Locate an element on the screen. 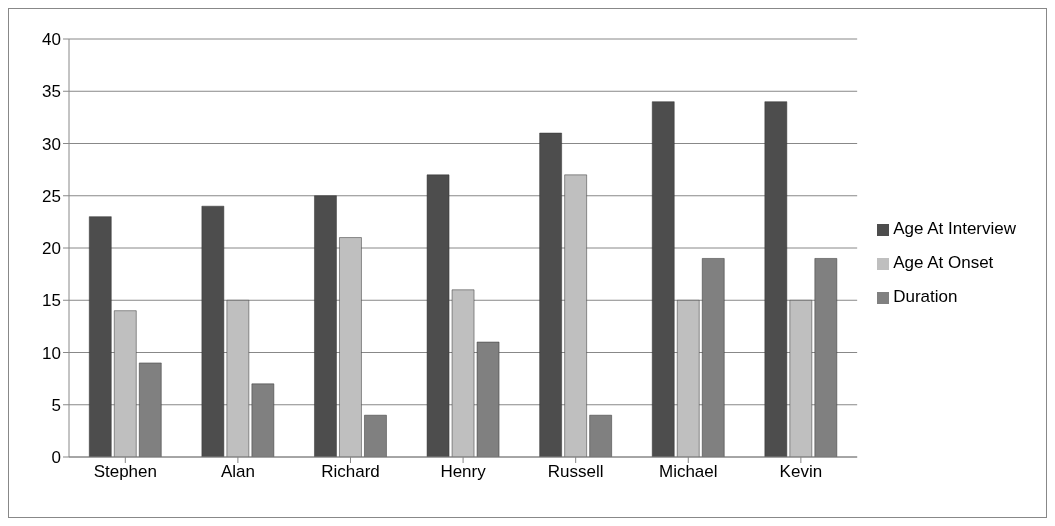 Image resolution: width=1055 pixels, height=526 pixels. y-tick-label: 40 is located at coordinates (51, 40).